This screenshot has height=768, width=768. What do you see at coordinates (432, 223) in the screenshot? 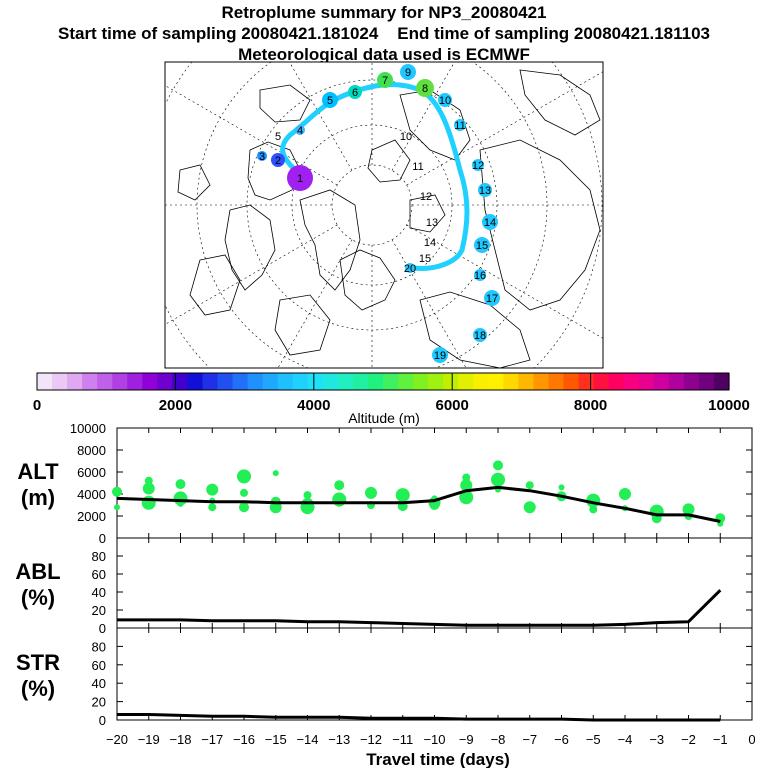
I see `ring-label: 13` at bounding box center [432, 223].